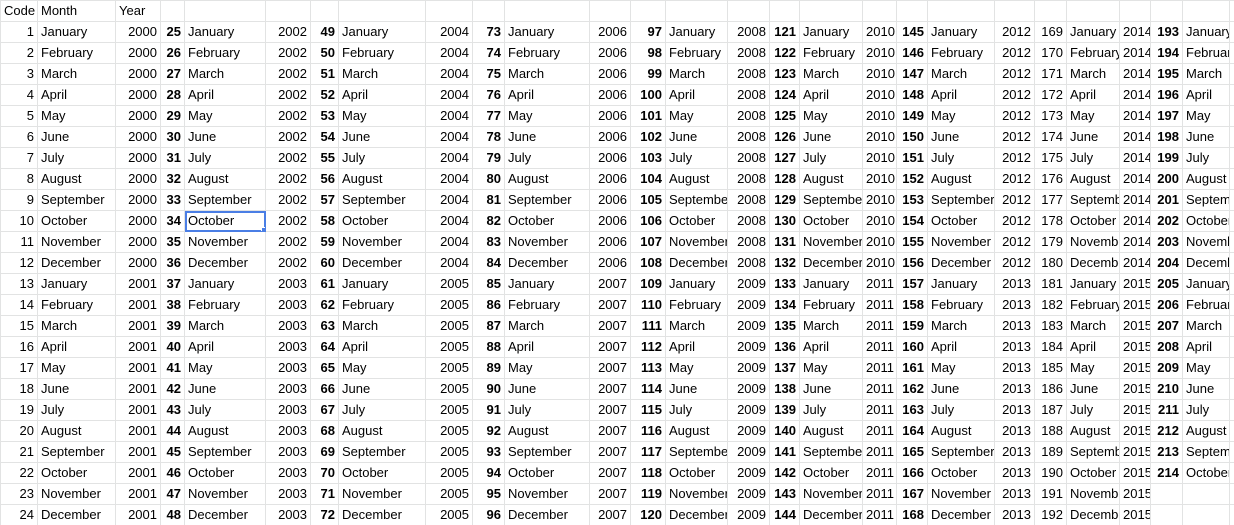 This screenshot has width=1234, height=525. What do you see at coordinates (1166, 473) in the screenshot?
I see `table-cell: 214` at bounding box center [1166, 473].